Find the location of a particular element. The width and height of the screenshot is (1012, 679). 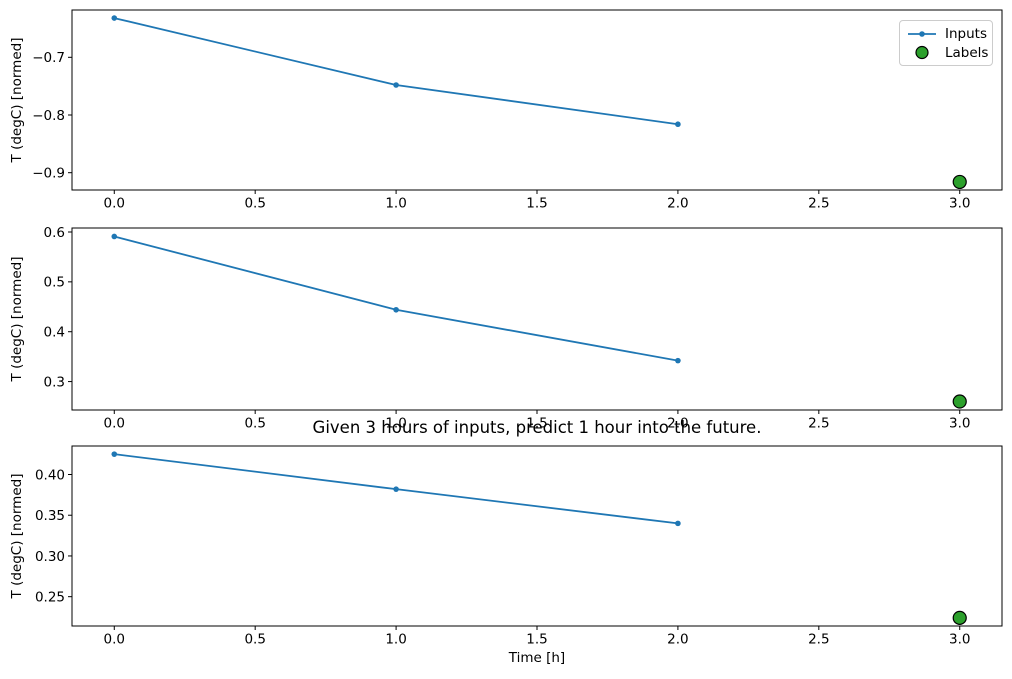

y-axis-label-top: T (degC) [normed] is located at coordinates (17, 100).